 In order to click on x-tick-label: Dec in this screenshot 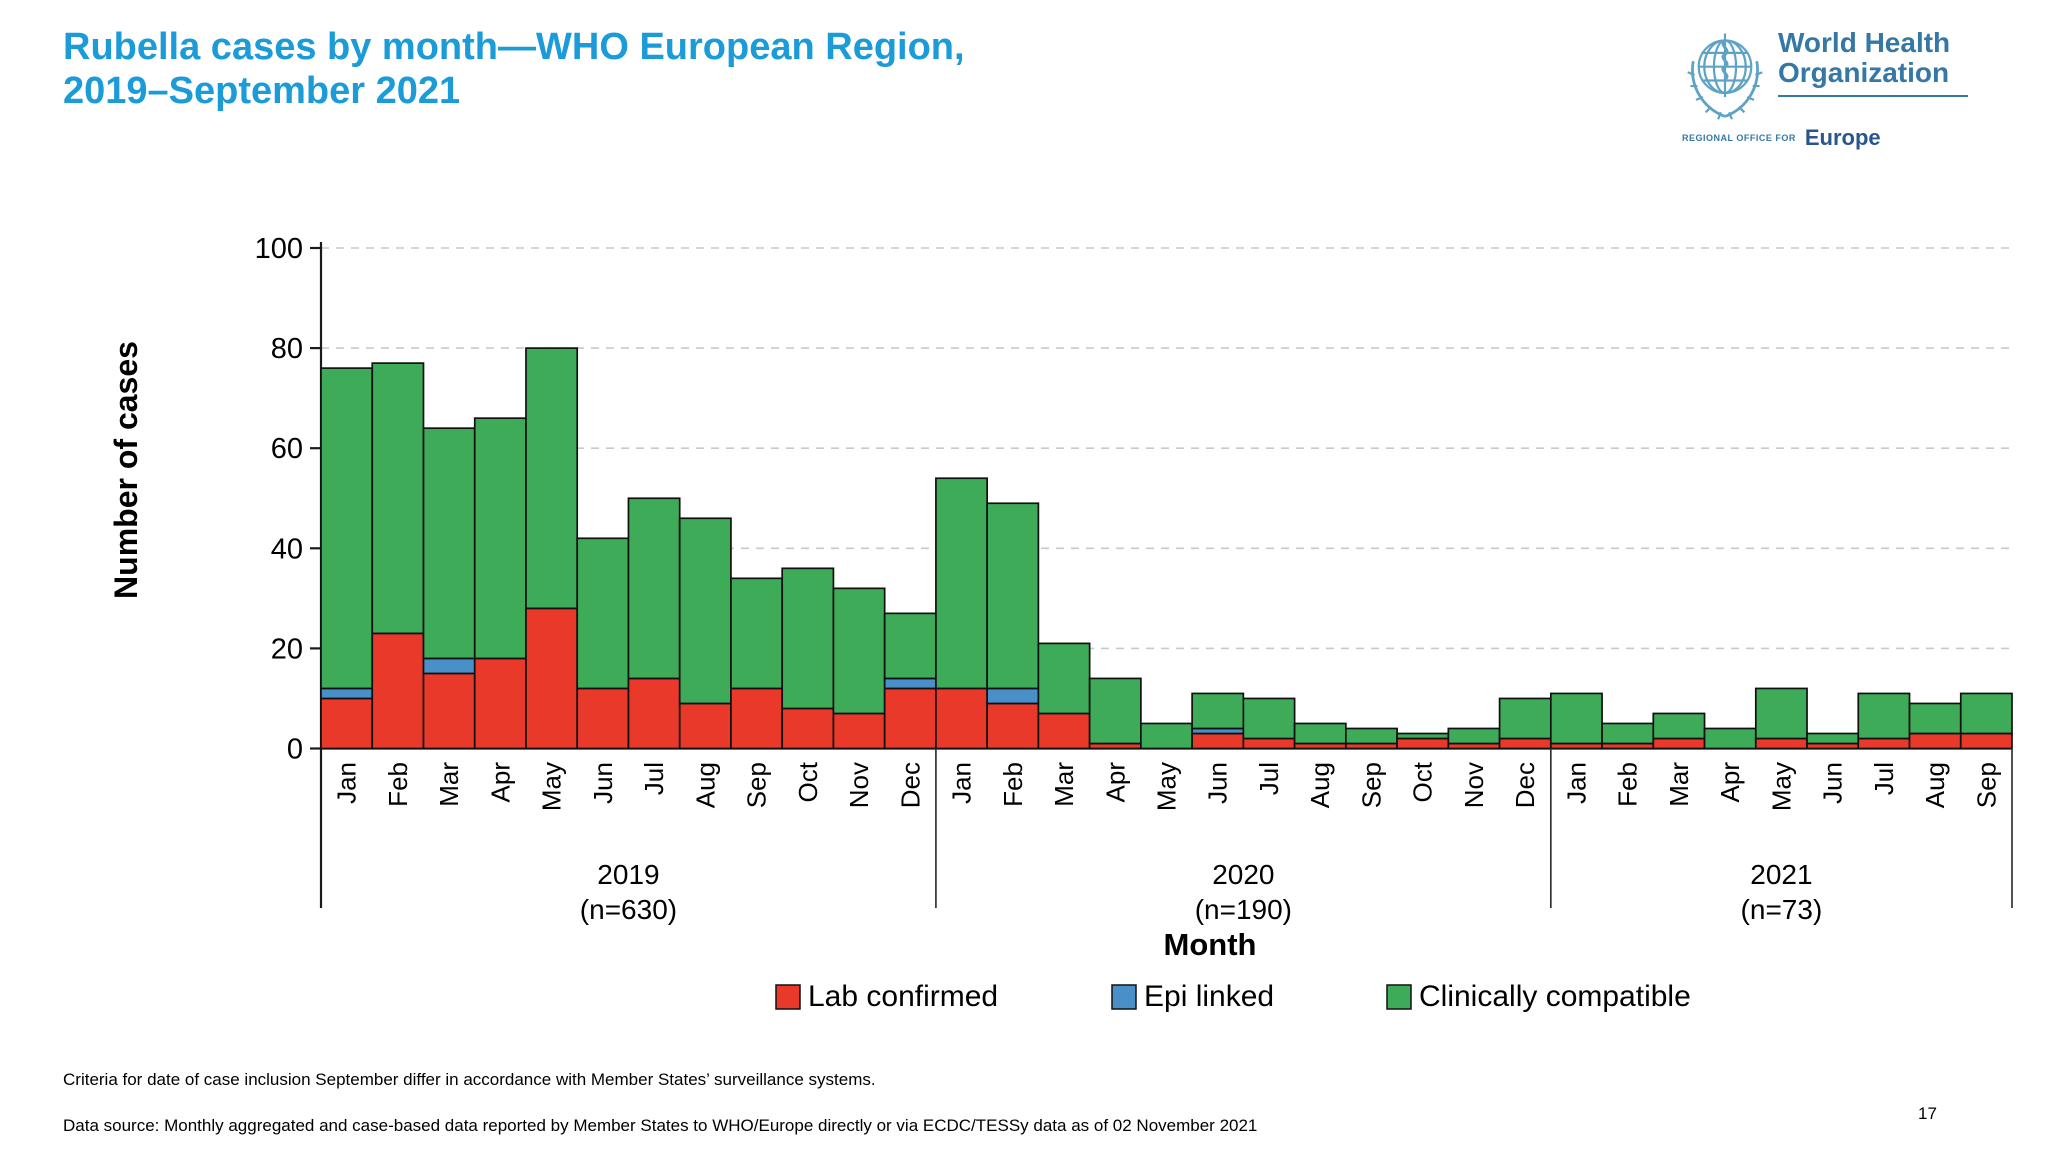, I will do `click(910, 785)`.